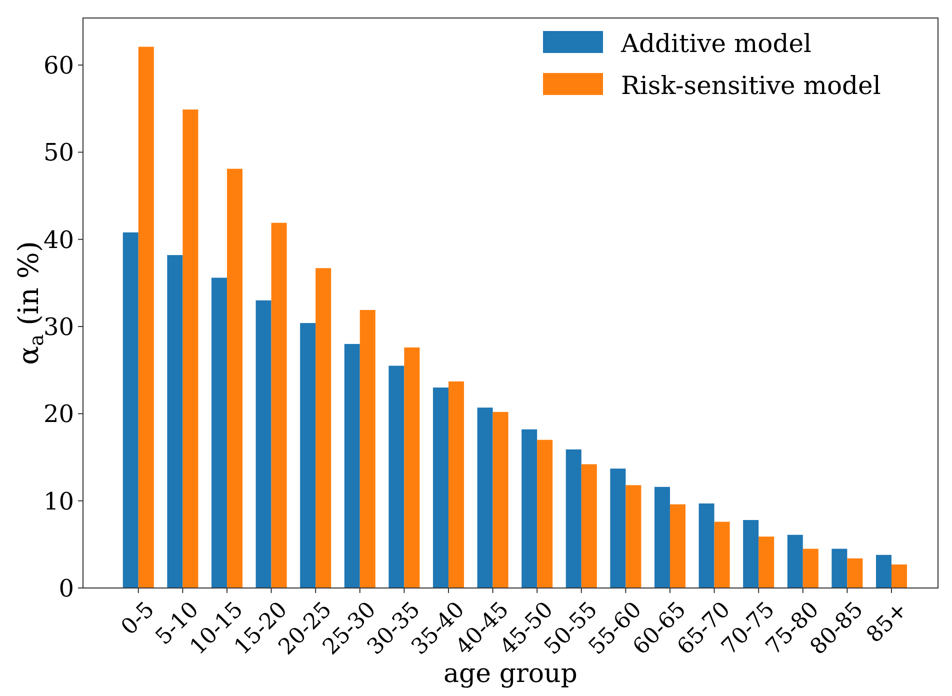  I want to click on legend-label: Risk-sensitive model, so click(751, 85).